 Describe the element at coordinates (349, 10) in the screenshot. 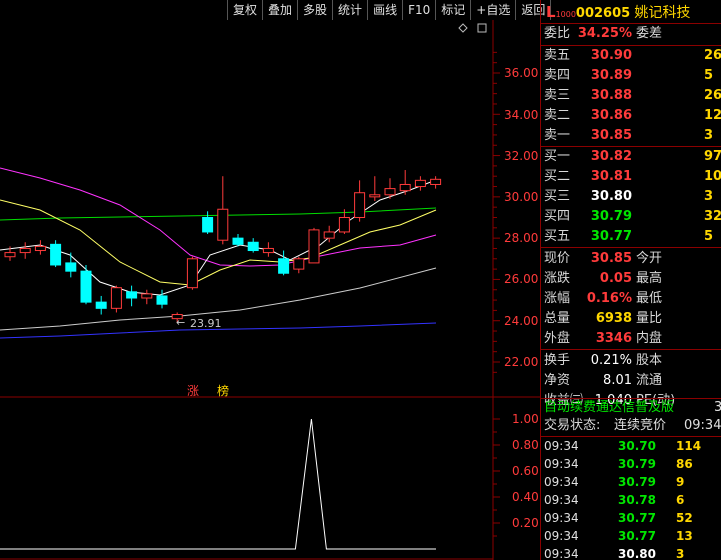

I see `statistics-button: 统计` at that location.